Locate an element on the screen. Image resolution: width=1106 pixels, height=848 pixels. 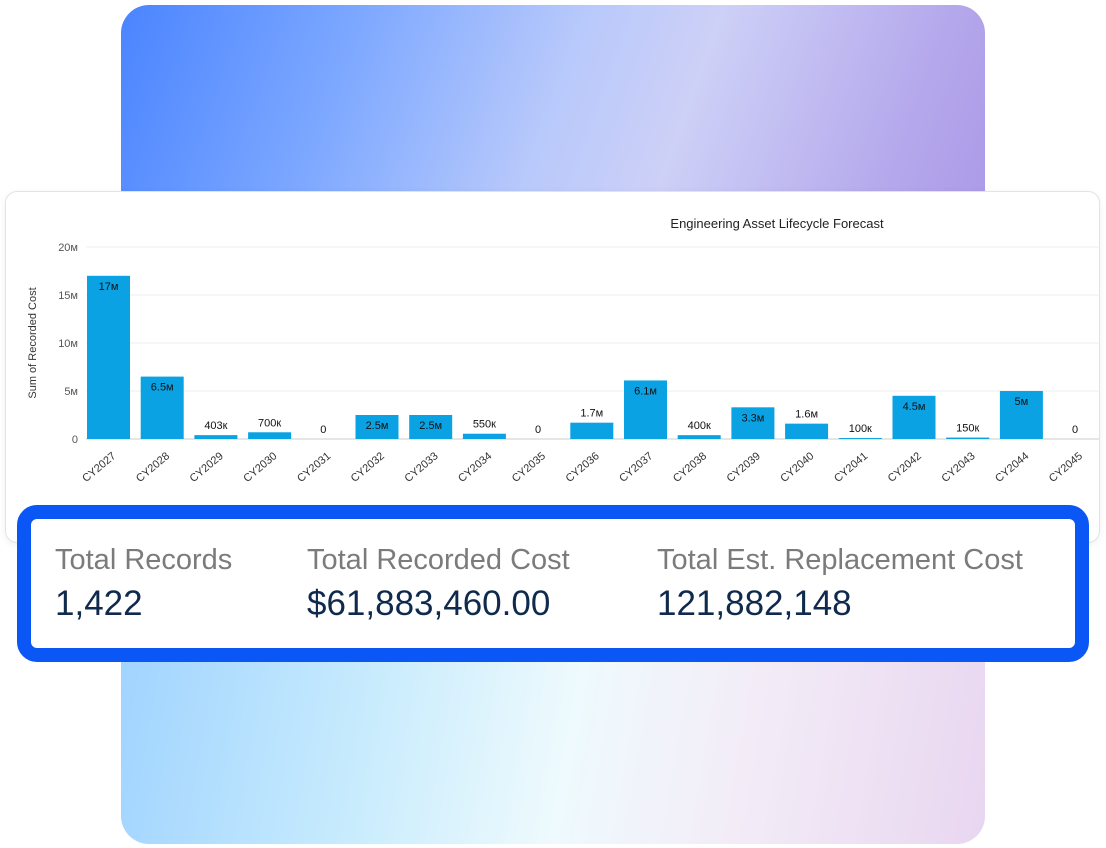
data-label: 1.6м is located at coordinates (806, 415).